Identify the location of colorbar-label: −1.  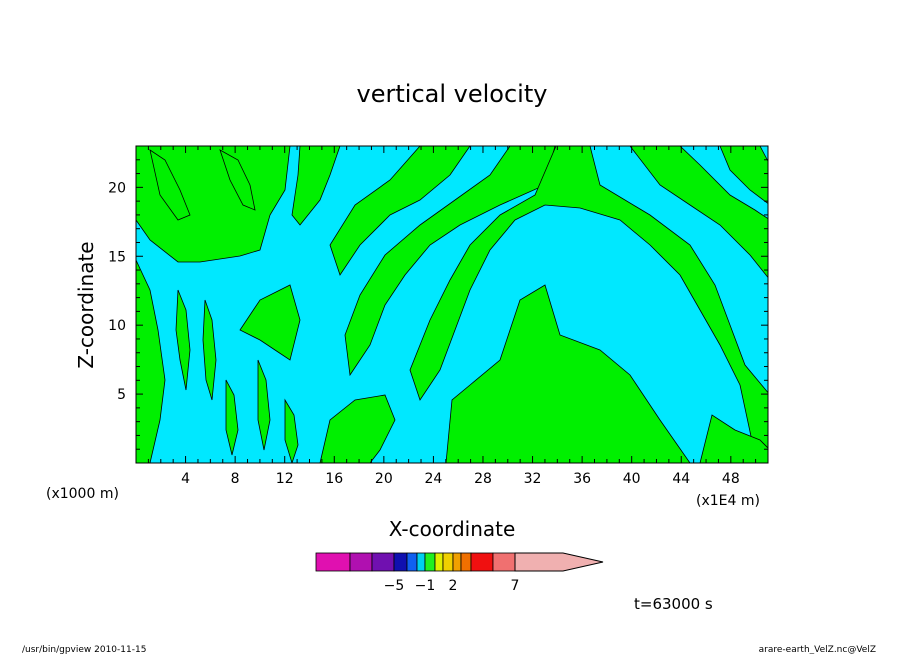
(425, 586).